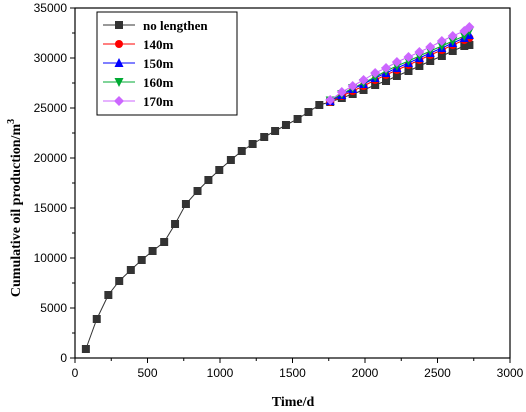  What do you see at coordinates (11, 121) in the screenshot?
I see `y-axis-title-sup: 3` at bounding box center [11, 121].